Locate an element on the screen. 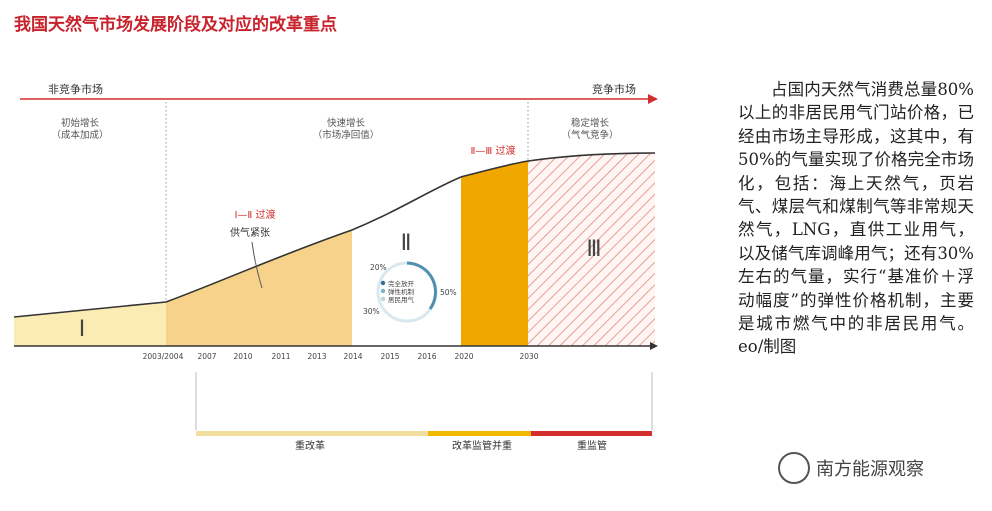 Image resolution: width=992 pixels, height=511 pixels. pct-right: 50% is located at coordinates (448, 292).